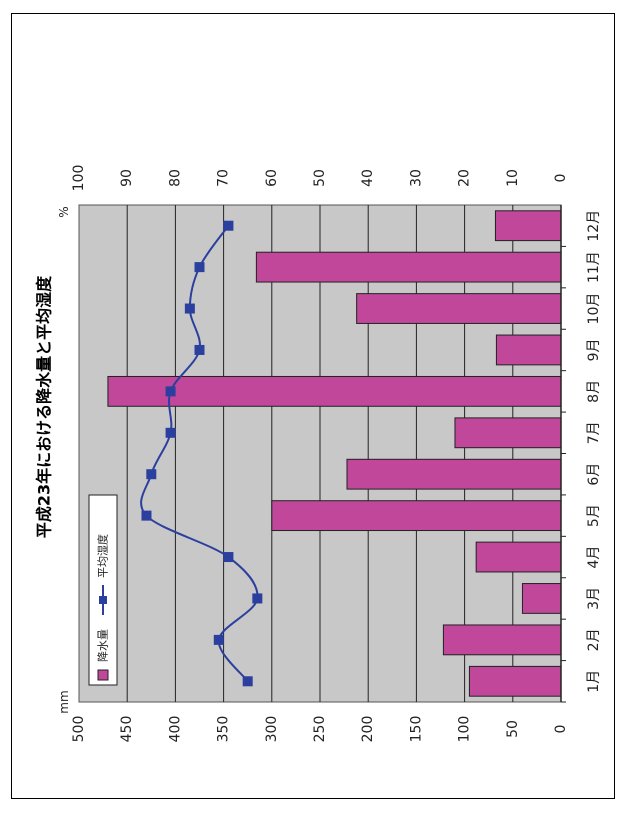 This screenshot has height=818, width=632. Describe the element at coordinates (272, 729) in the screenshot. I see `y-tick-label: 300` at that location.